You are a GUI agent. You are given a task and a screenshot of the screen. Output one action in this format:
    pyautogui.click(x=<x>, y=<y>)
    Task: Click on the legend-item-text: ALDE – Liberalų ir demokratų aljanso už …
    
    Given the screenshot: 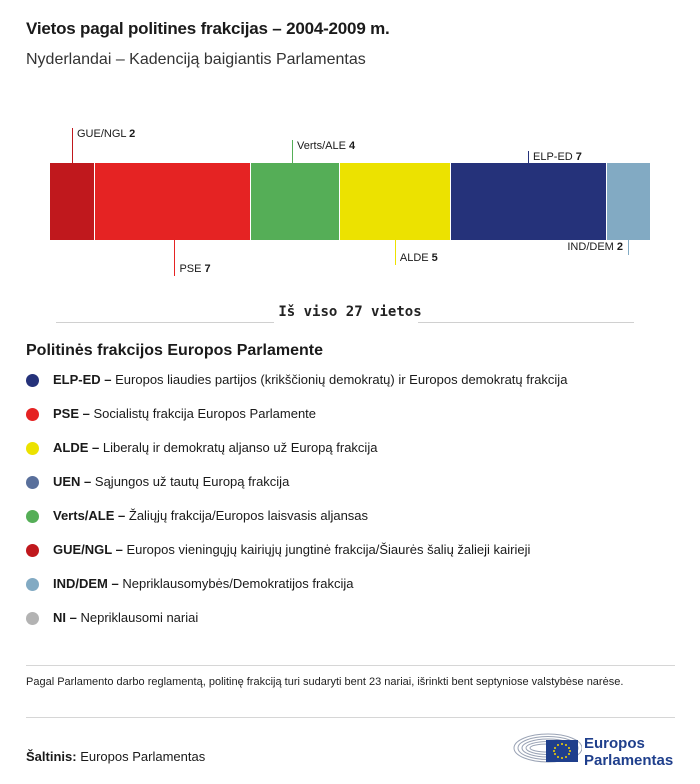 What is the action you would take?
    pyautogui.click(x=215, y=448)
    